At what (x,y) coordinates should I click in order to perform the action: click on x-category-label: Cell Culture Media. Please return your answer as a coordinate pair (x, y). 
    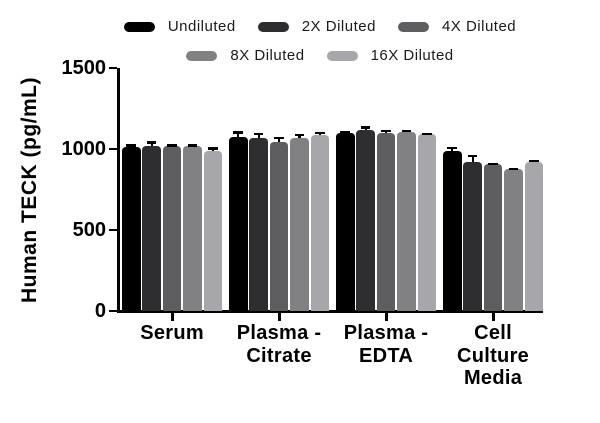
    Looking at the image, I should click on (493, 356).